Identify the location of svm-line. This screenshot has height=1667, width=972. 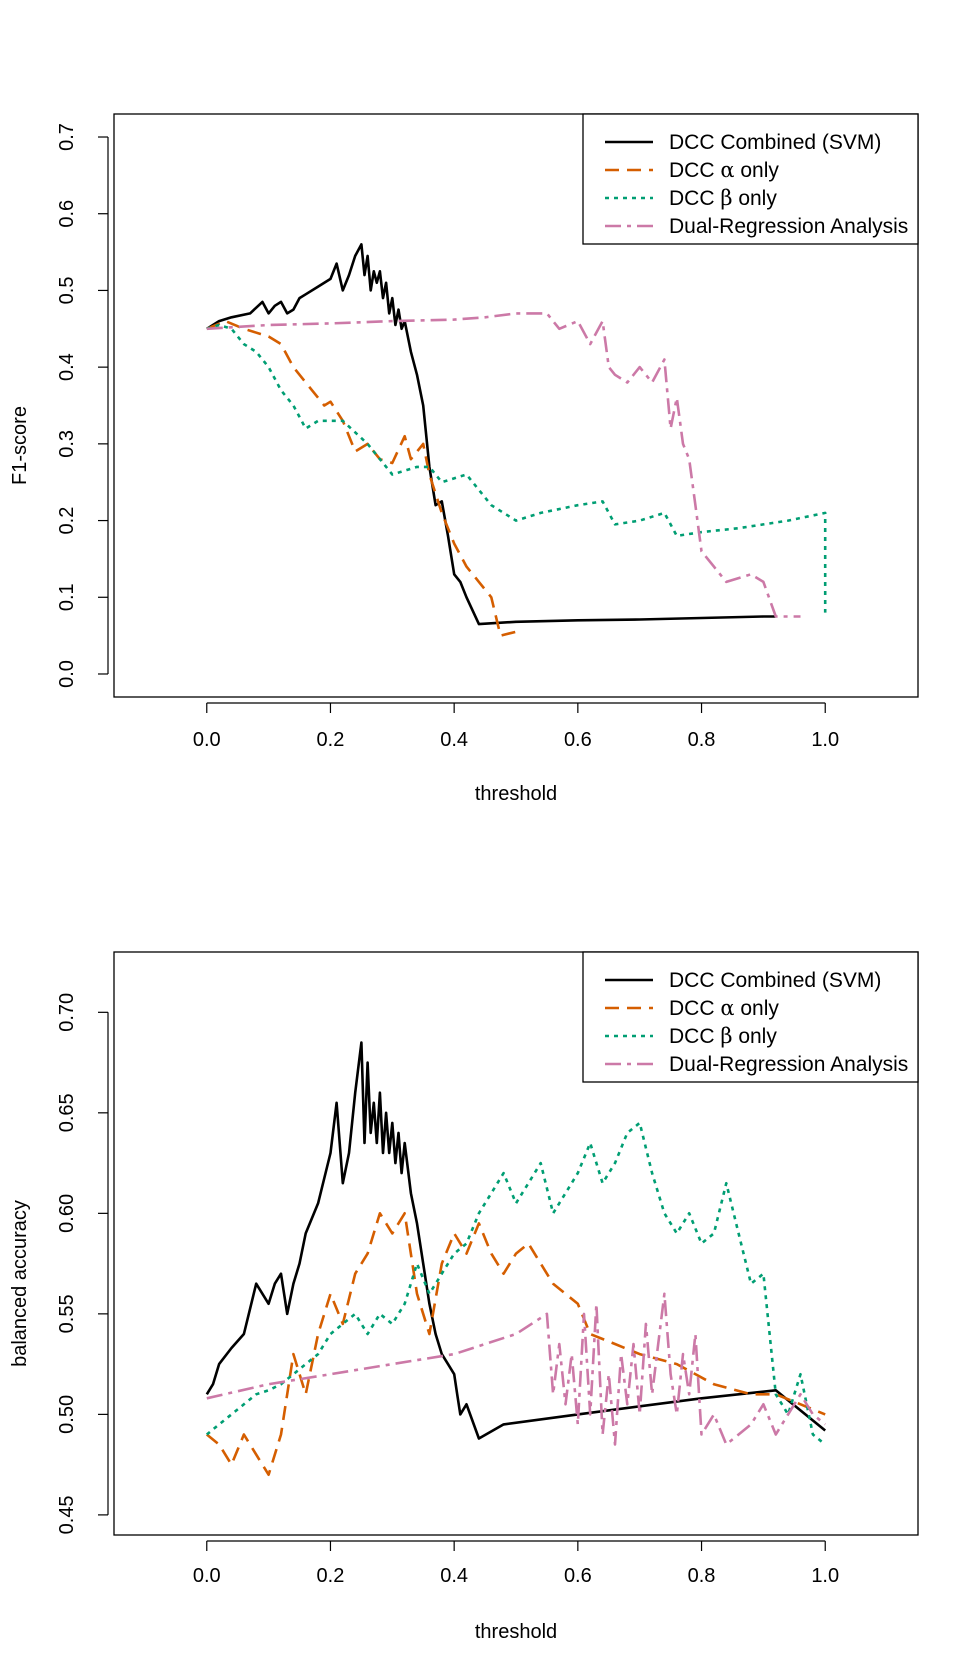
(491, 434).